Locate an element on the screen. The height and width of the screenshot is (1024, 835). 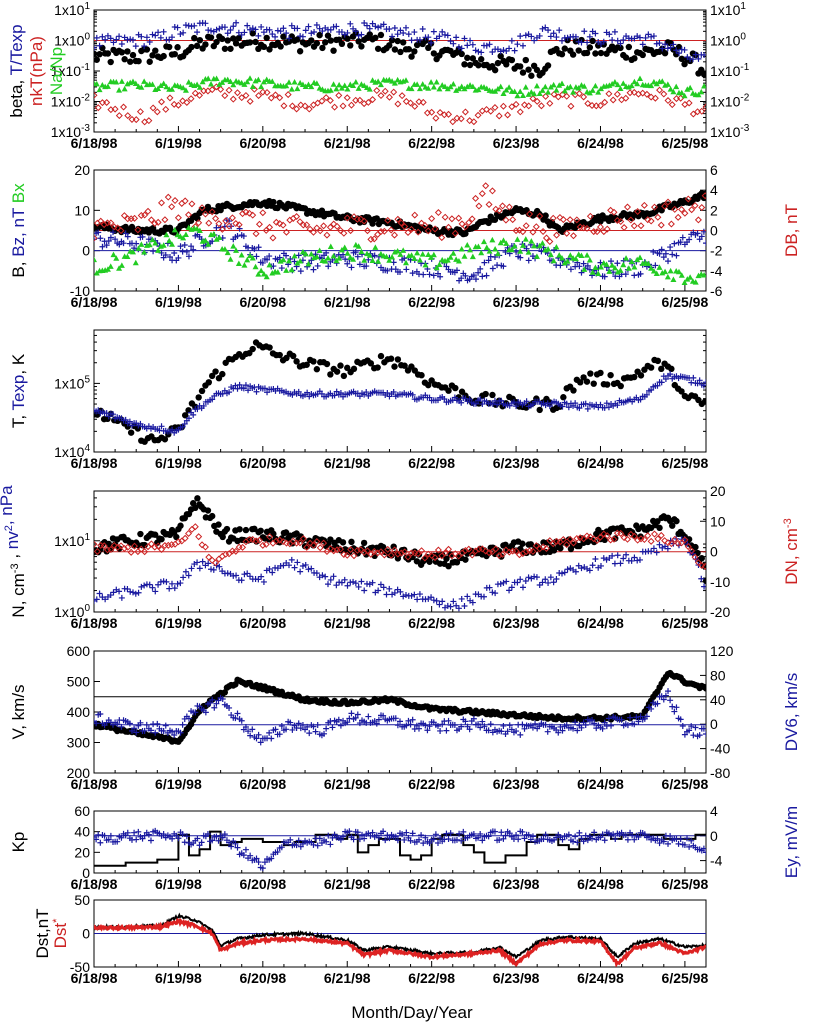
y2-tick-label: 10 is located at coordinates (718, 521).